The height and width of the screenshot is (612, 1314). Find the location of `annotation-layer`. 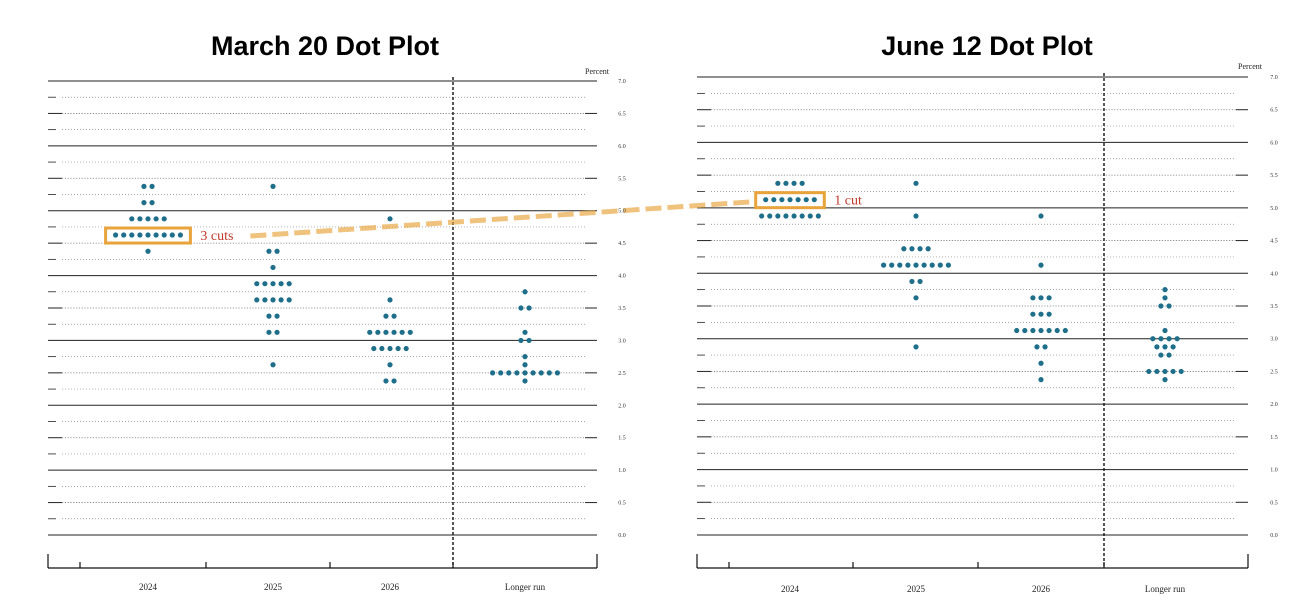

annotation-layer is located at coordinates (465, 218).